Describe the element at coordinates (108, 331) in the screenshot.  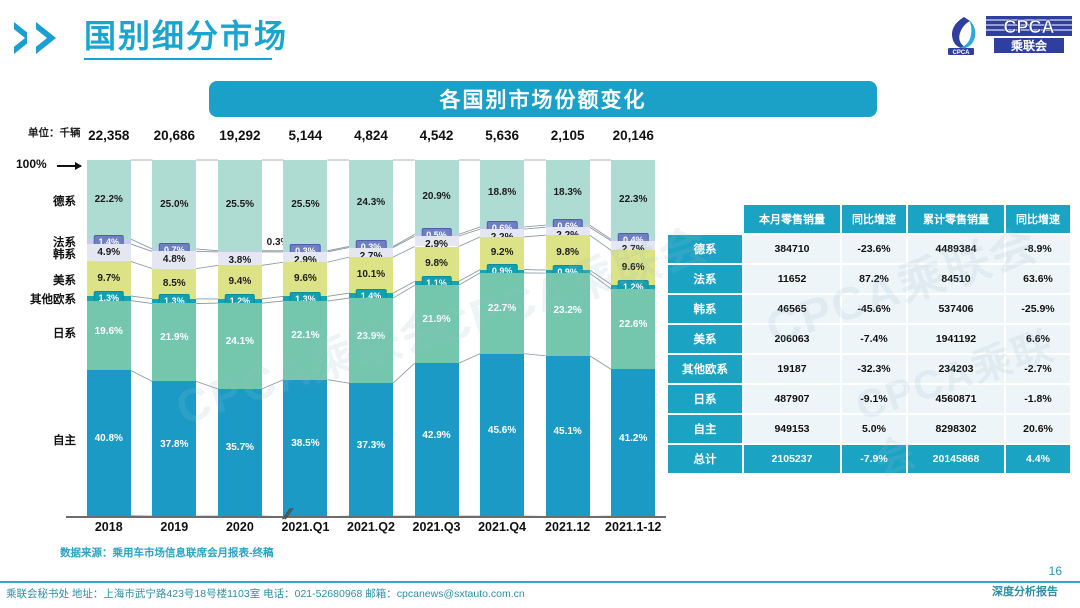
I see `bar-segment-label: 19.6%` at that location.